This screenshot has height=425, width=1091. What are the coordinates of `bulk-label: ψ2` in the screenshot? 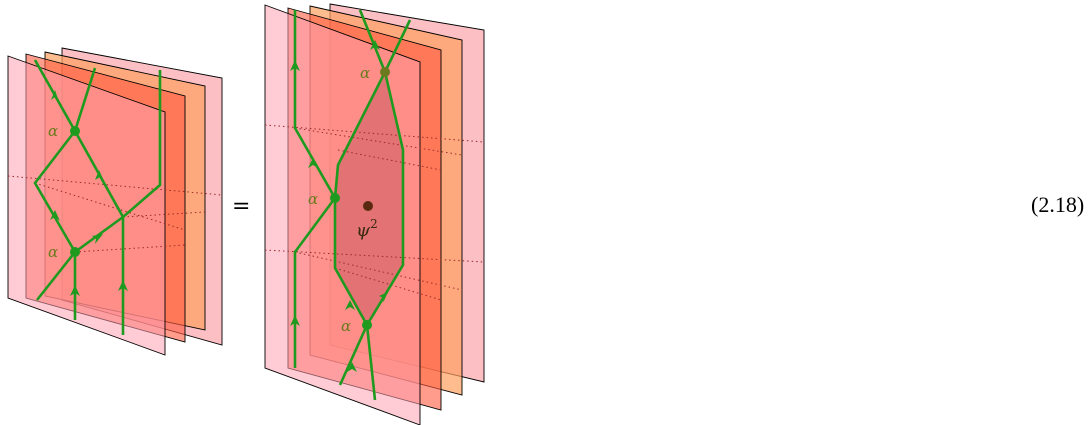 It's located at (367, 229).